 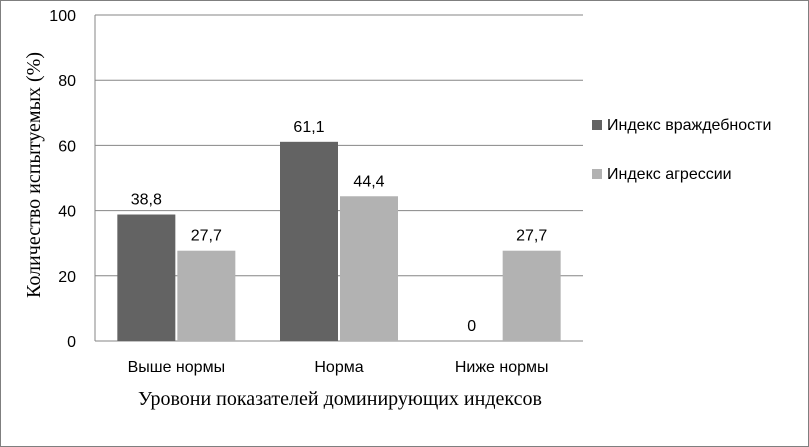 I want to click on legend-label: Индекс враждебности, so click(x=689, y=125).